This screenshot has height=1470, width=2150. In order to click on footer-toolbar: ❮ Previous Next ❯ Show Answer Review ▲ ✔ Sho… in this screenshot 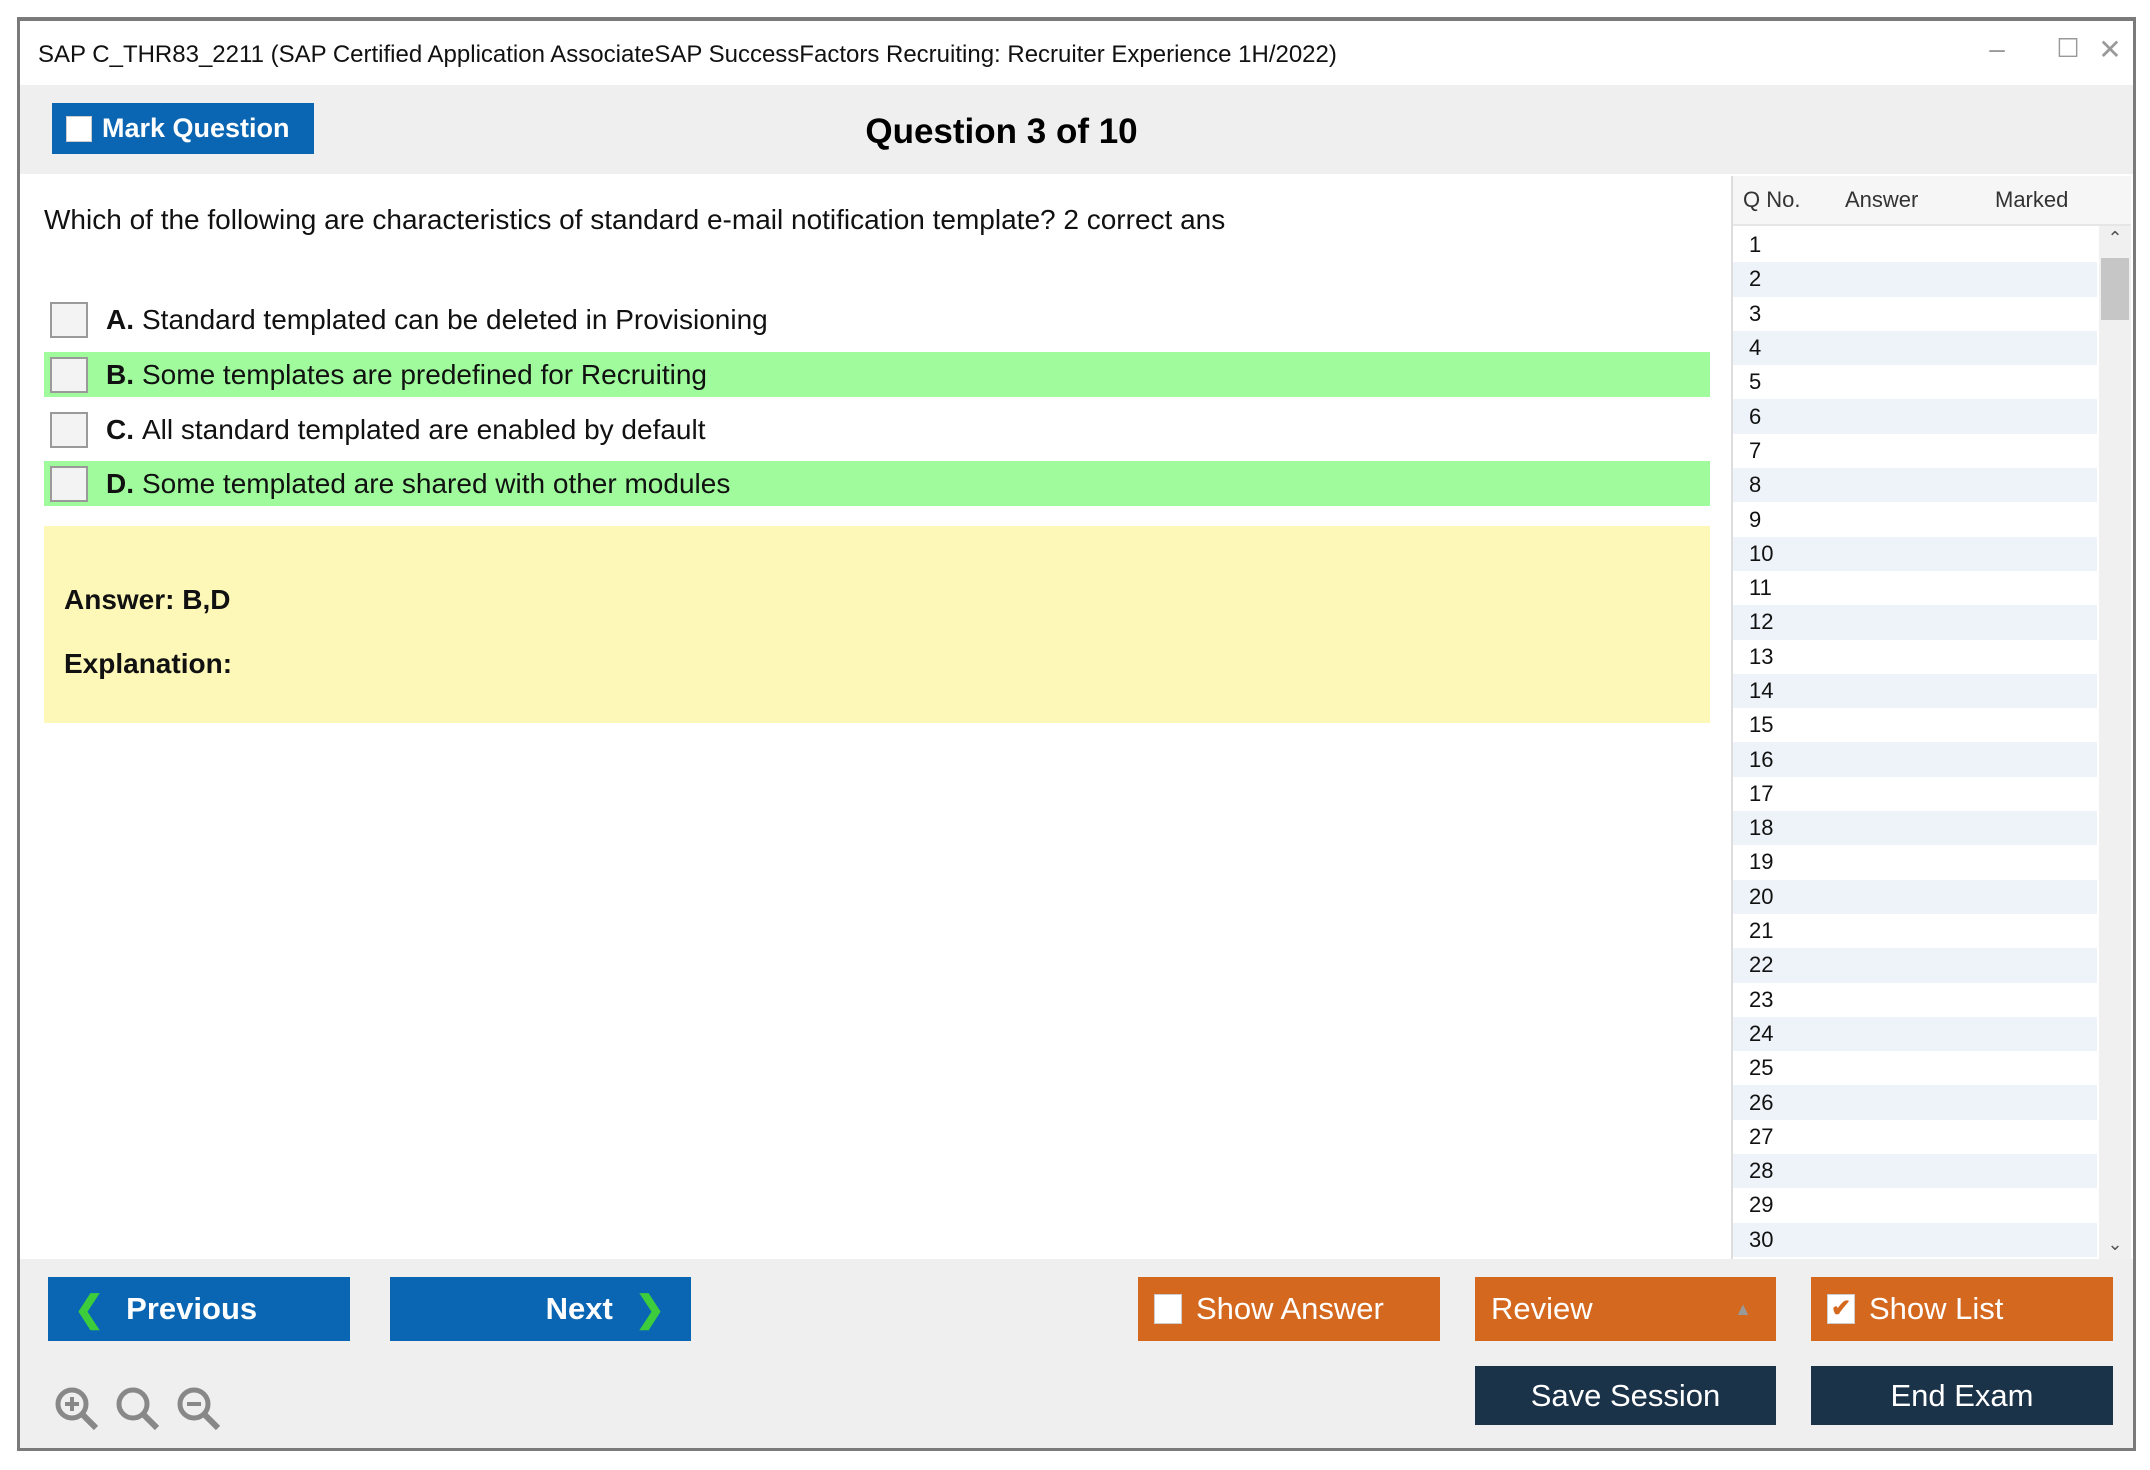, I will do `click(1076, 1353)`.